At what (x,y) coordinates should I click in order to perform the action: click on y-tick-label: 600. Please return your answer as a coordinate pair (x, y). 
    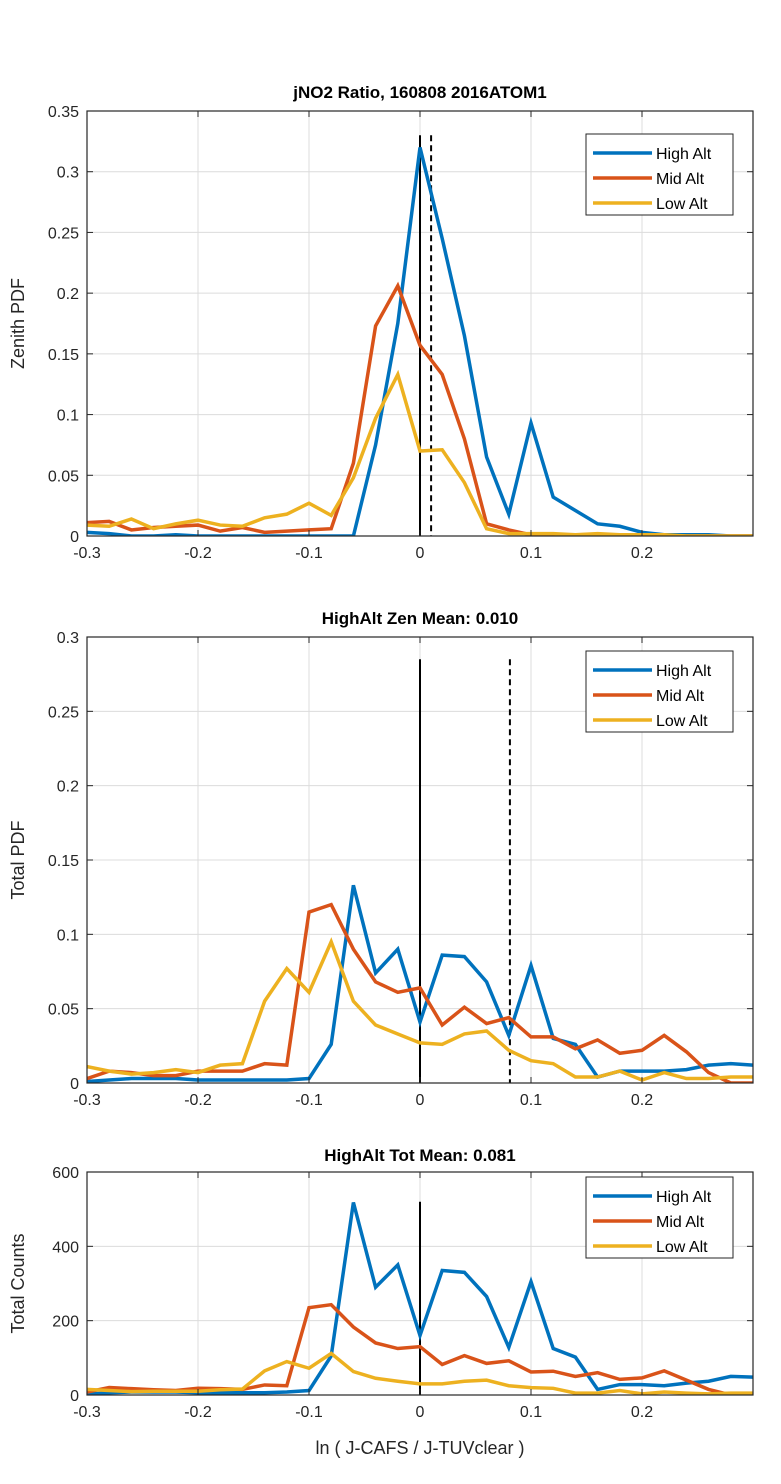
    Looking at the image, I should click on (65, 1173).